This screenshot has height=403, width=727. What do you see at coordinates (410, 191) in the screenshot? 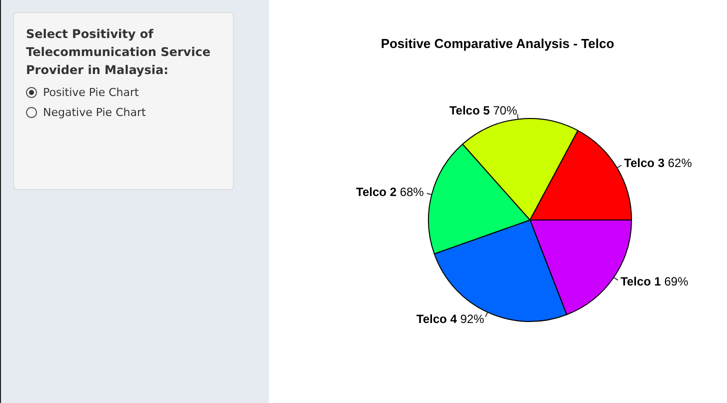
I see `data-label: 68%` at bounding box center [410, 191].